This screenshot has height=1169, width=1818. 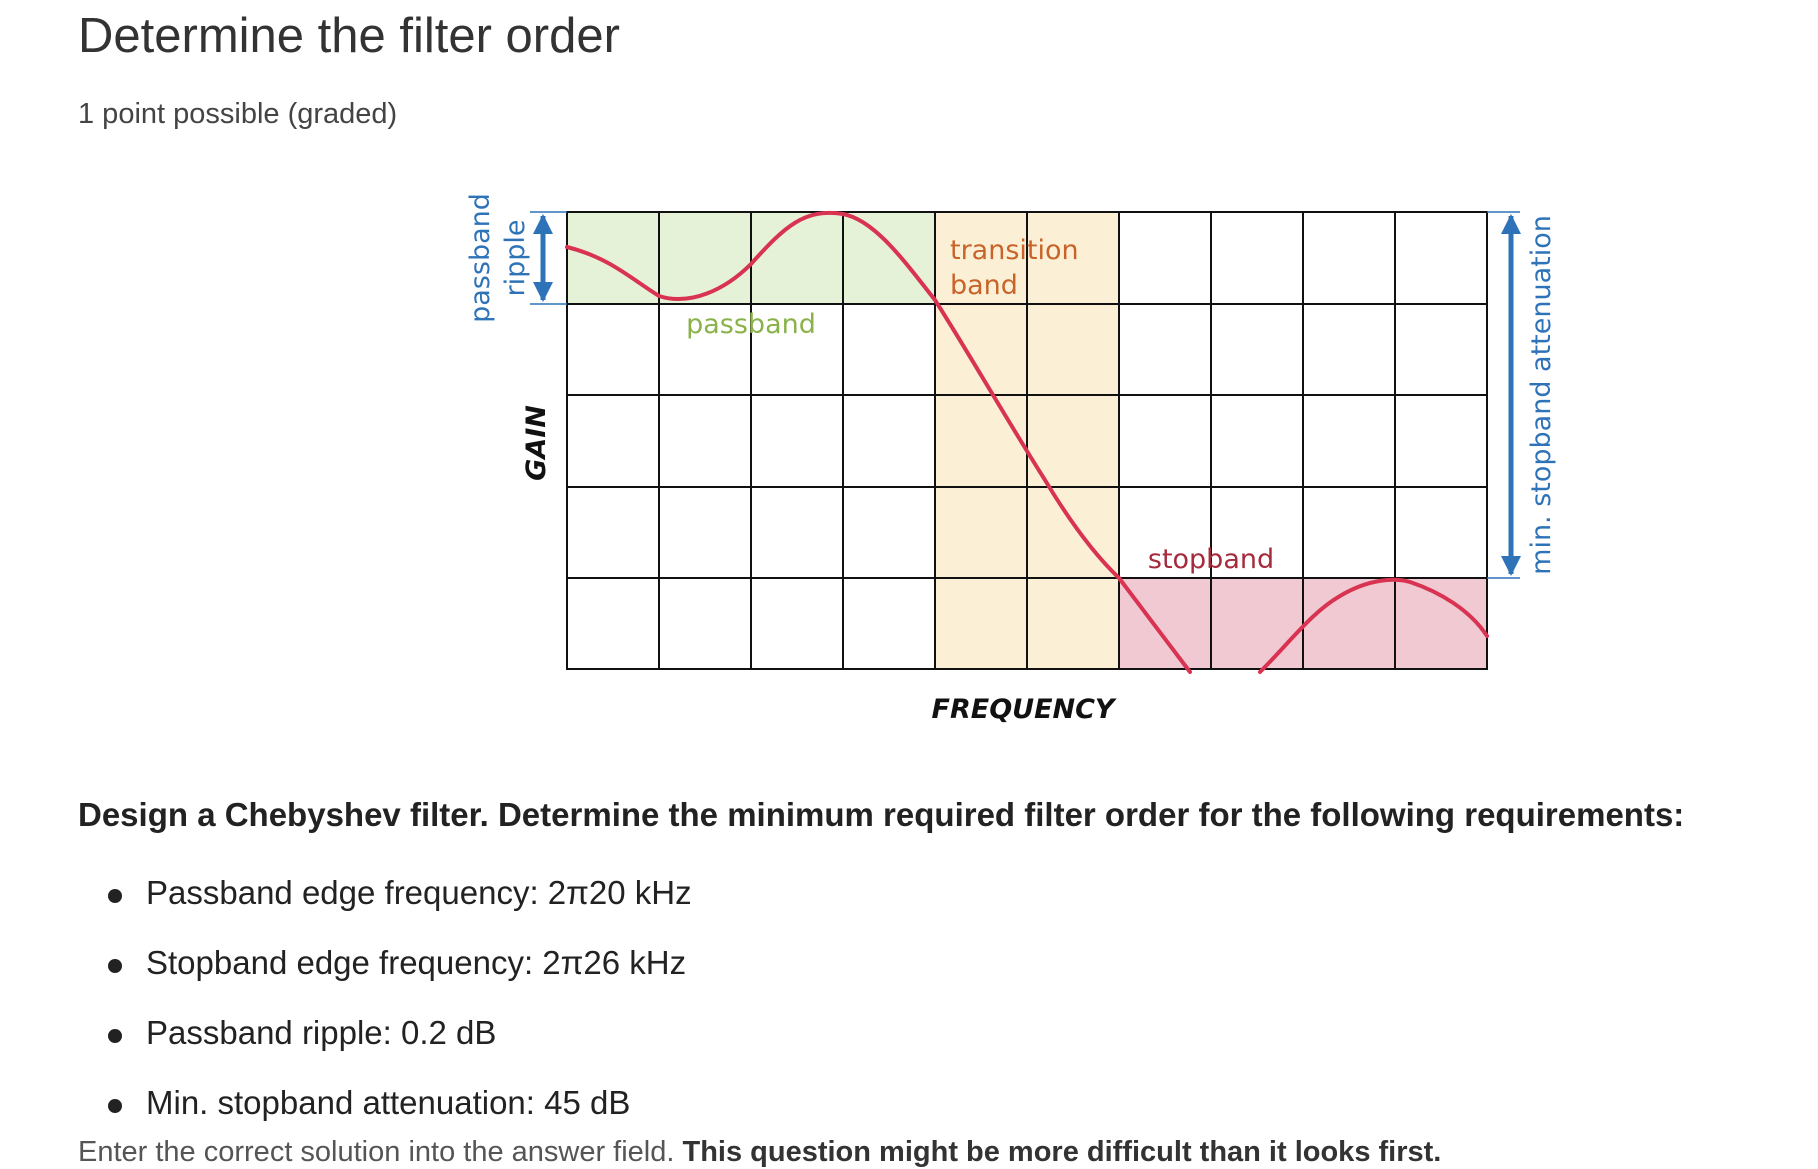 I want to click on passband-ripple-label-line2: ripple, so click(x=515, y=258).